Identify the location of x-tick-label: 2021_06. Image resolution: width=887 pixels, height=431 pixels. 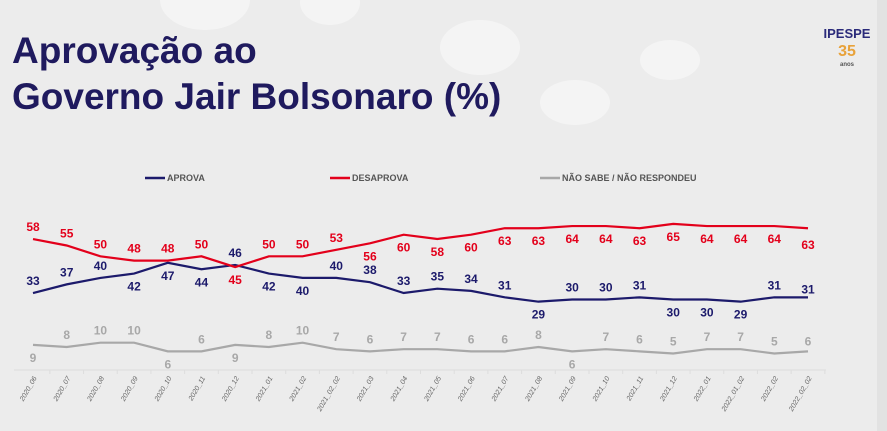
(467, 389).